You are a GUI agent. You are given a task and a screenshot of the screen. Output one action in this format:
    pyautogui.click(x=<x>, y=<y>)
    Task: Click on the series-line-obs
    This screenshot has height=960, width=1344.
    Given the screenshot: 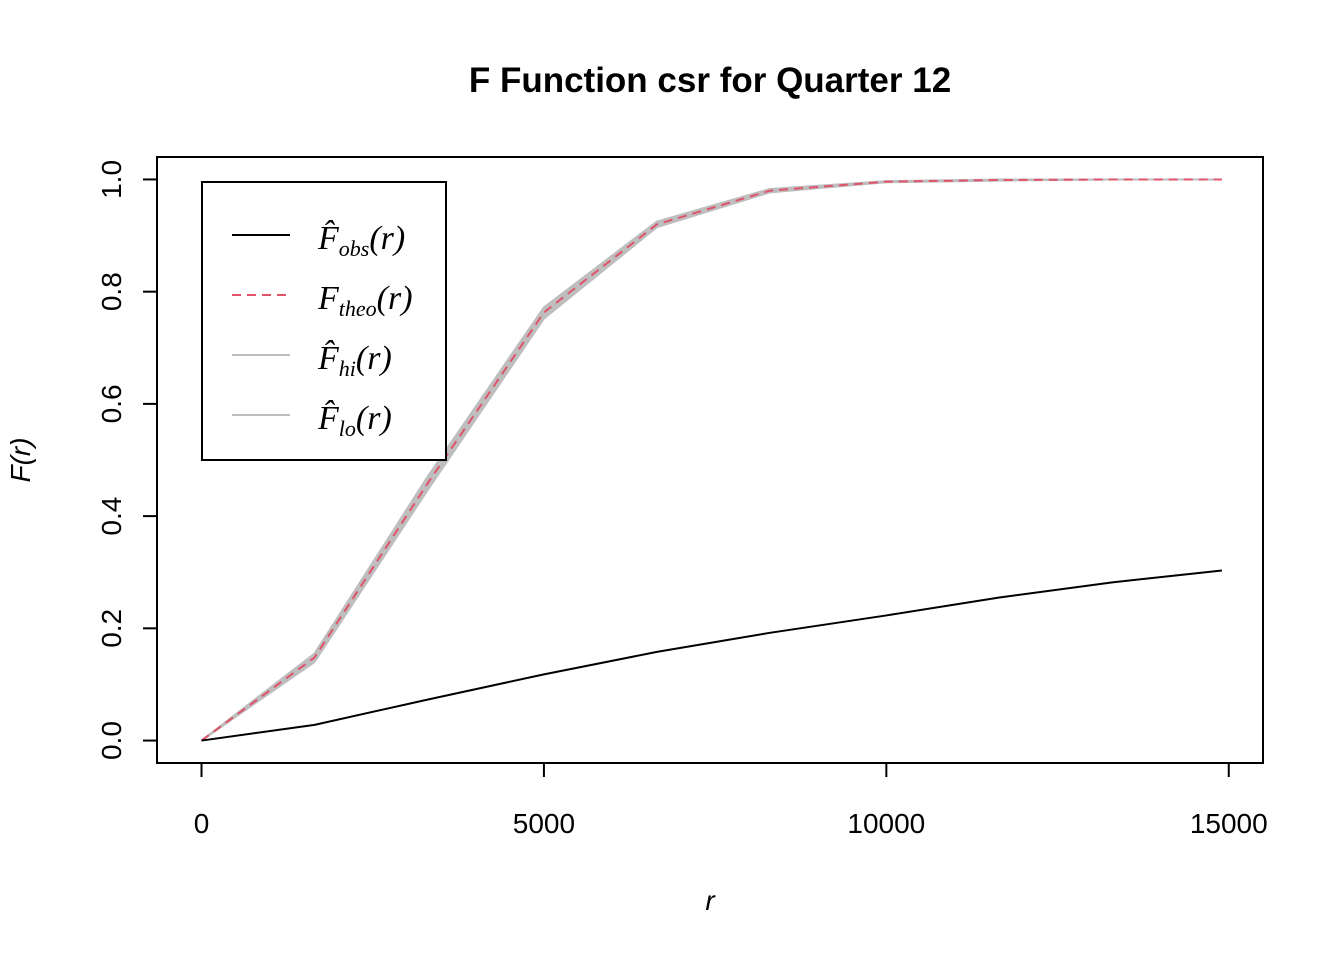 What is the action you would take?
    pyautogui.click(x=712, y=655)
    